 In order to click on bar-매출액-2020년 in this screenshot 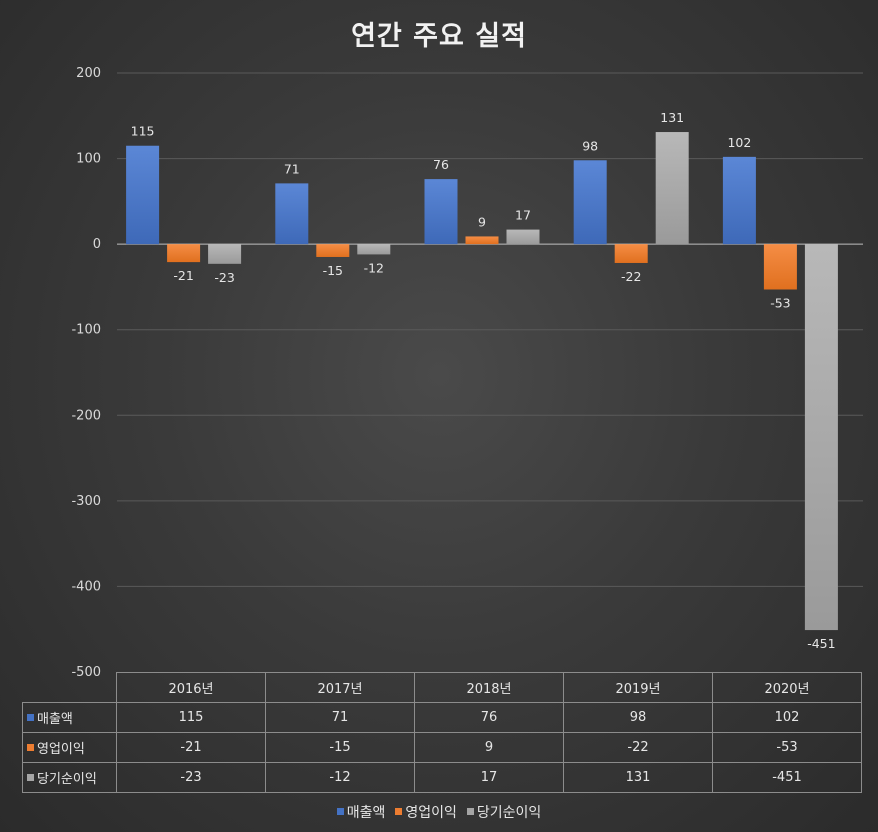, I will do `click(739, 200)`.